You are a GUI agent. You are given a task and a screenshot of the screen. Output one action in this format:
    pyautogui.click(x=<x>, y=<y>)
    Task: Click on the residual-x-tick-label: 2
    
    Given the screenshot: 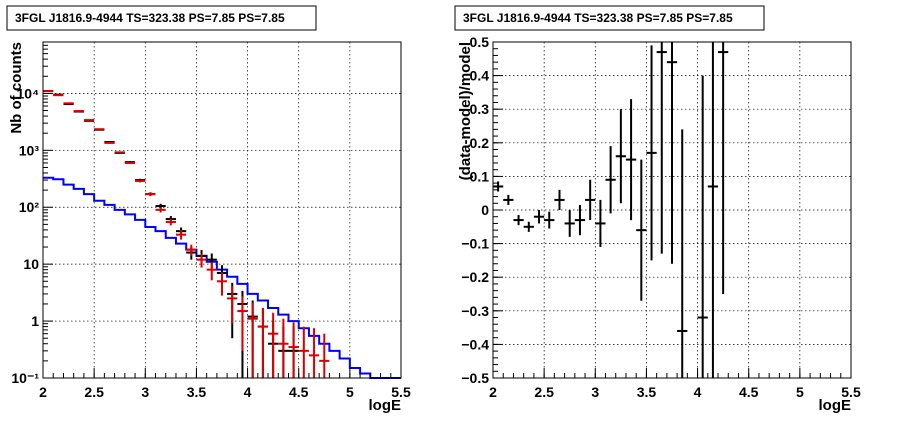 What is the action you would take?
    pyautogui.click(x=493, y=392)
    